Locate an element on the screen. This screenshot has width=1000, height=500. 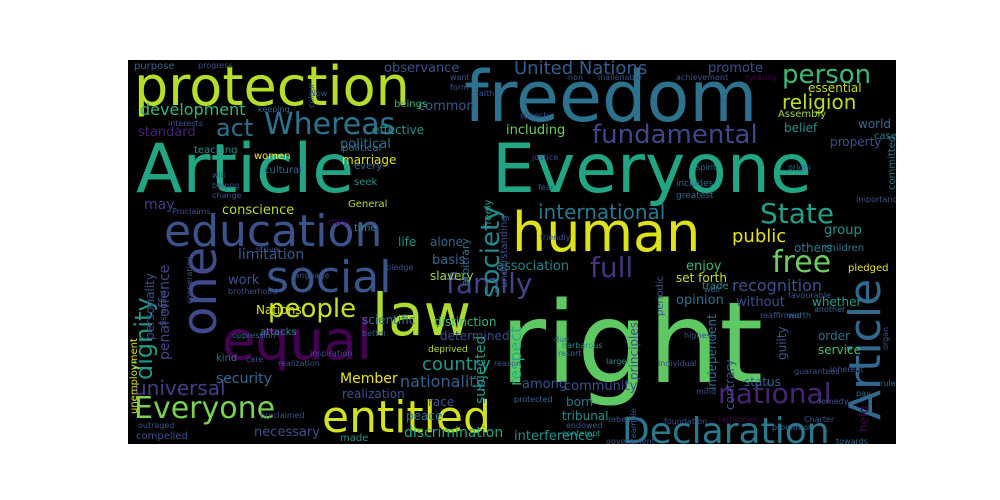
word: Preamble is located at coordinates (633, 426).